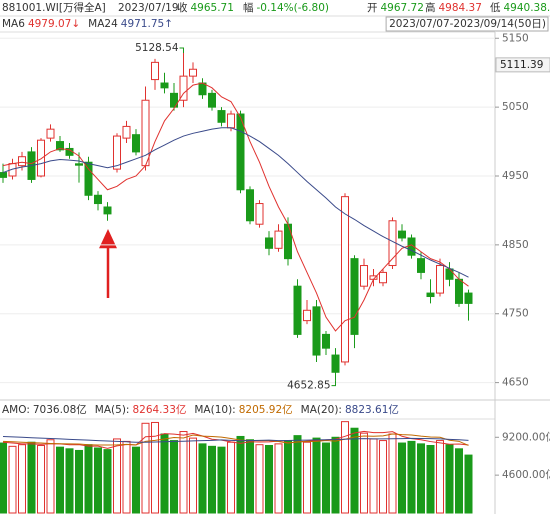 Image resolution: width=550 pixels, height=514 pixels. I want to click on legend-value: 8205.92亿, so click(266, 409).